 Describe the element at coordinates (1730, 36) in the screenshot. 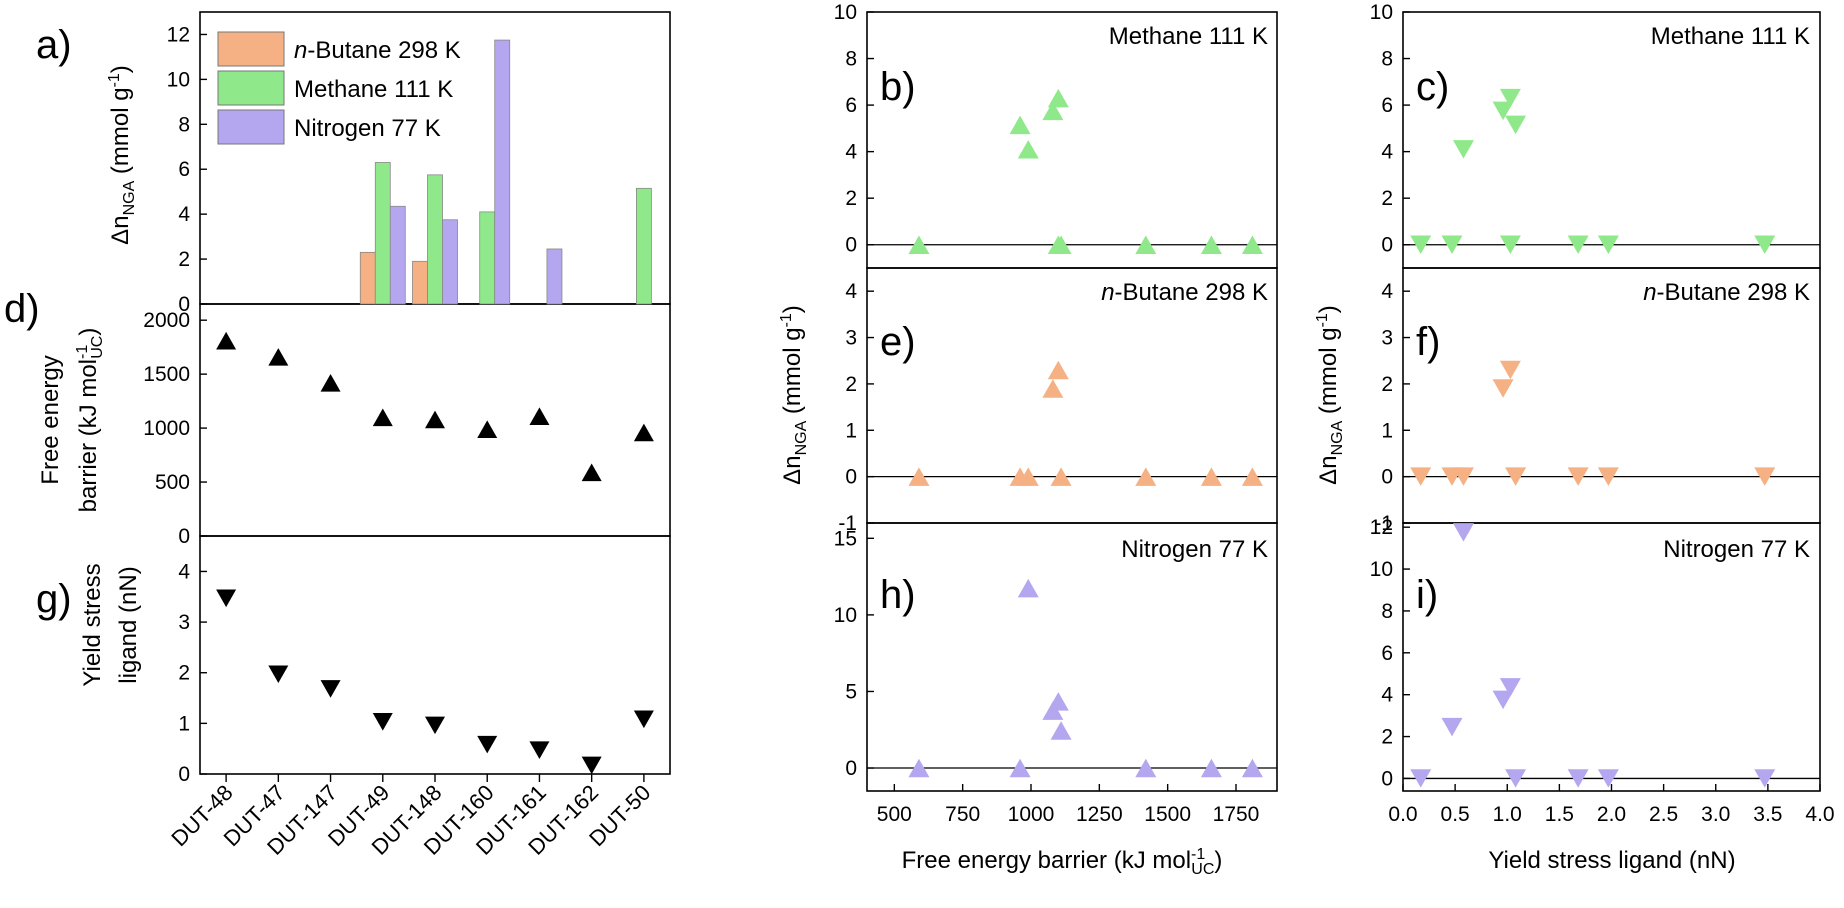

I see `panel-title-c: Methane 111 K` at that location.